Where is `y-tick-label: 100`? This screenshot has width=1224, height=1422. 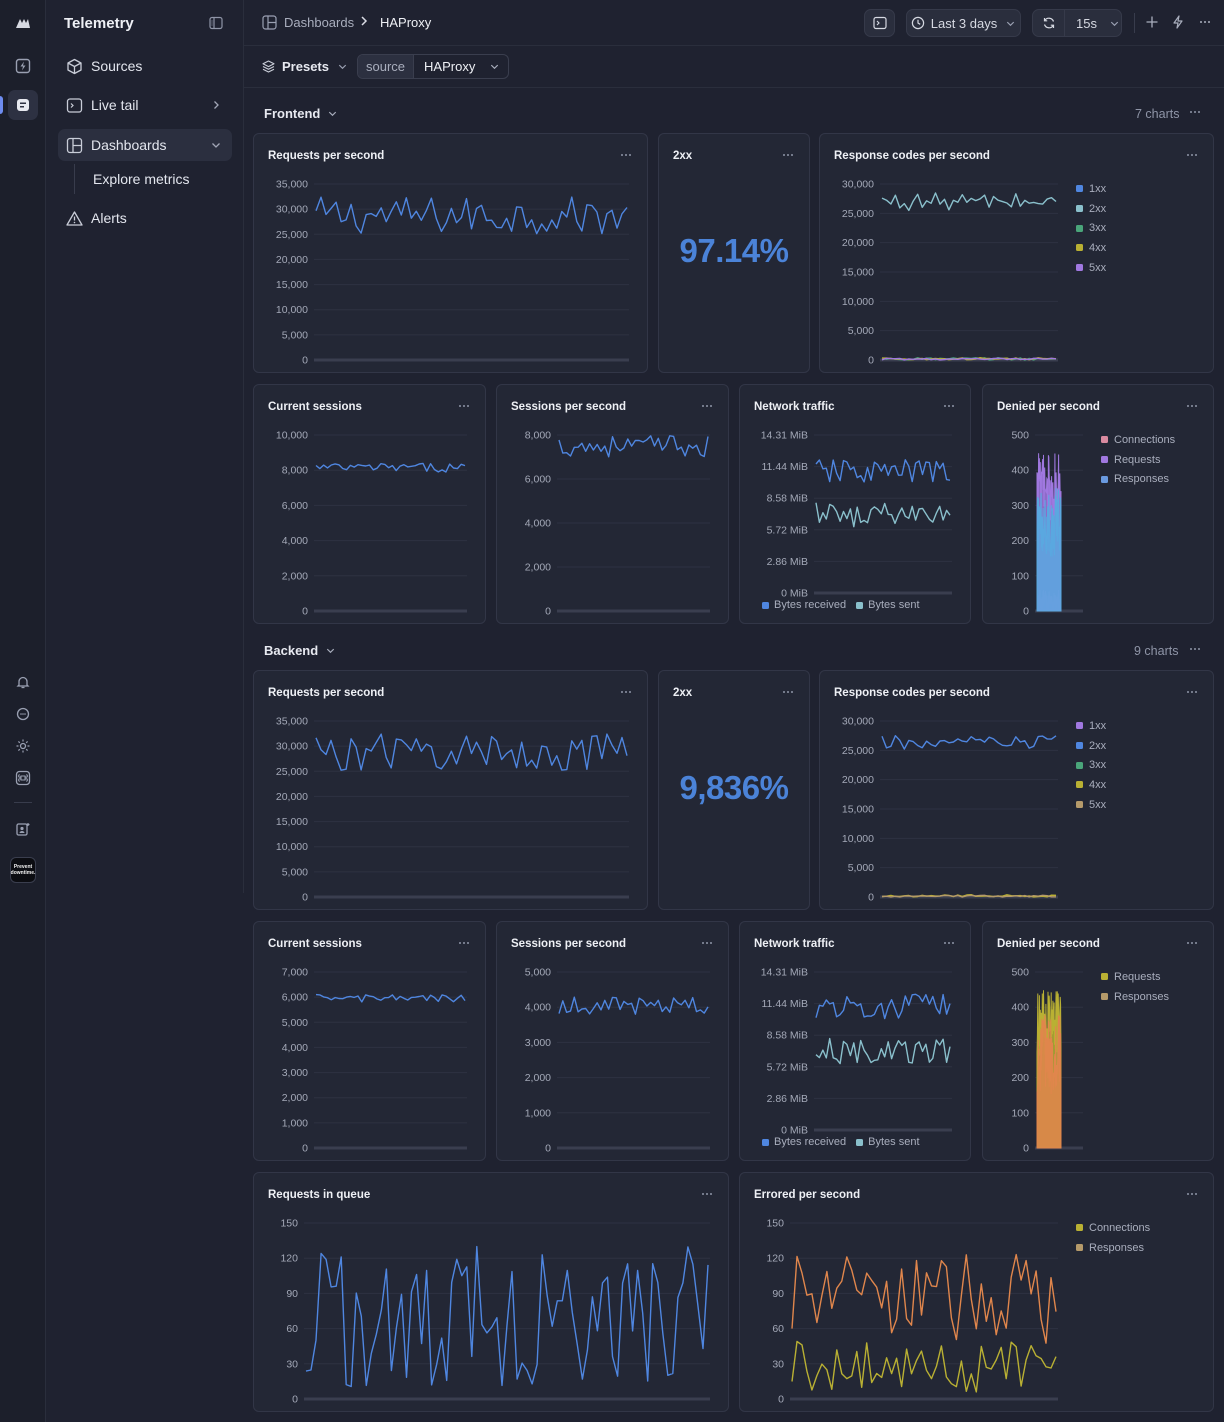 y-tick-label: 100 is located at coordinates (1020, 1113).